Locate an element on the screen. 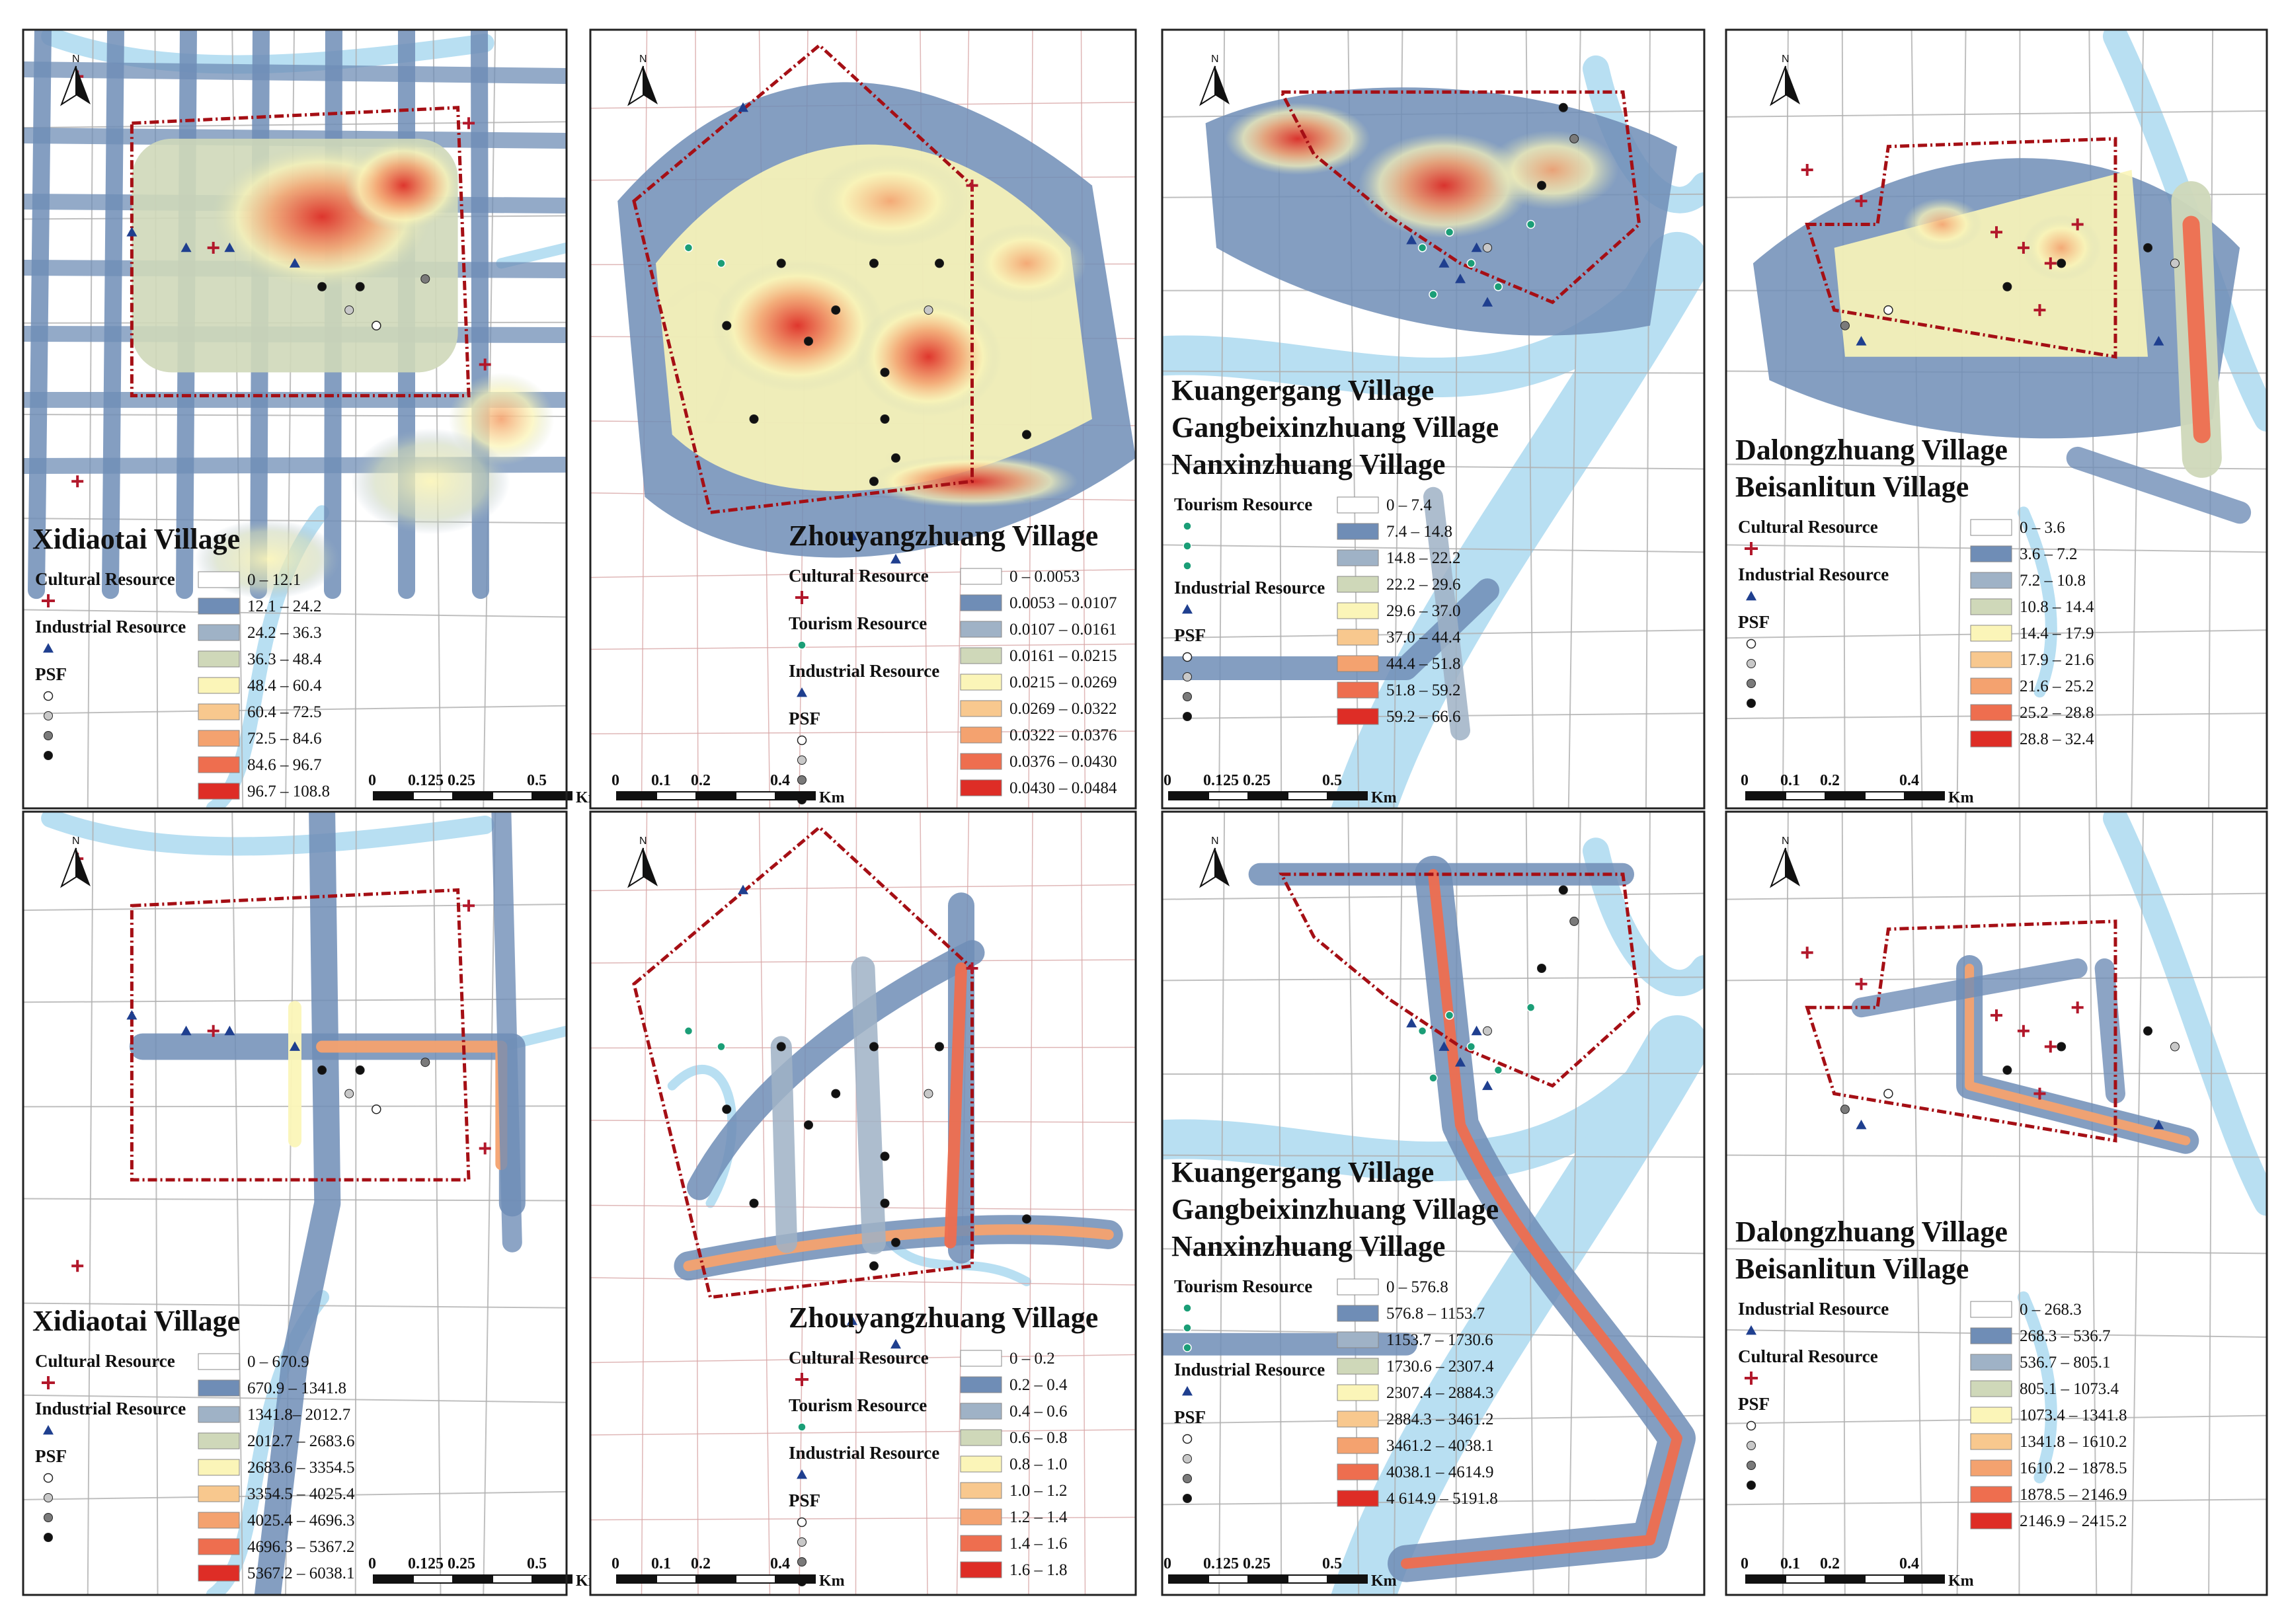 This screenshot has height=1624, width=2286. map-background is located at coordinates (1996, 1203).